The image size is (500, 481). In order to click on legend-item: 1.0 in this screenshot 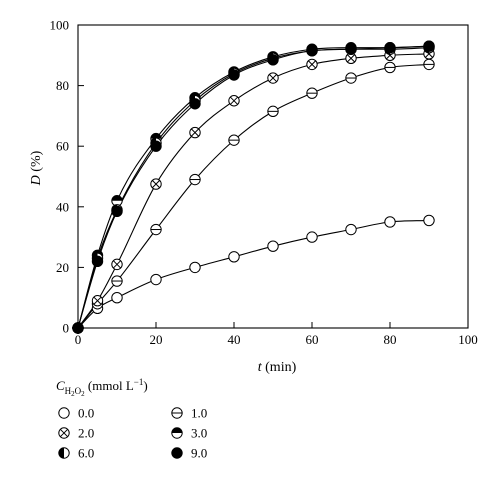, I will do `click(189, 413)`.